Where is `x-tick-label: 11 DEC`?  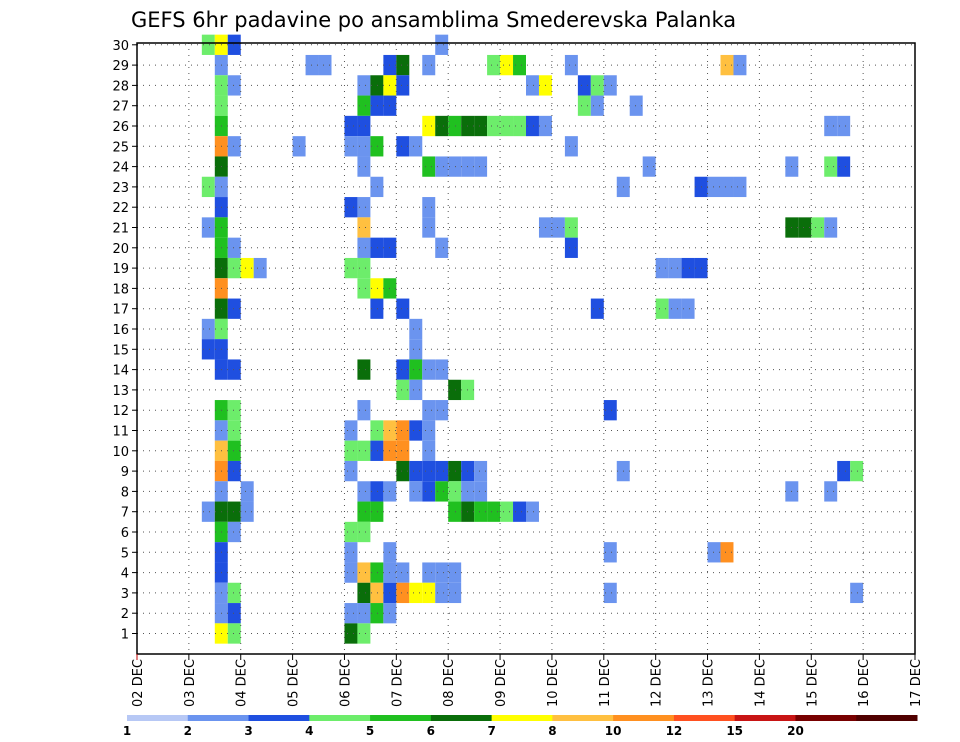
x-tick-label: 11 DEC is located at coordinates (605, 683).